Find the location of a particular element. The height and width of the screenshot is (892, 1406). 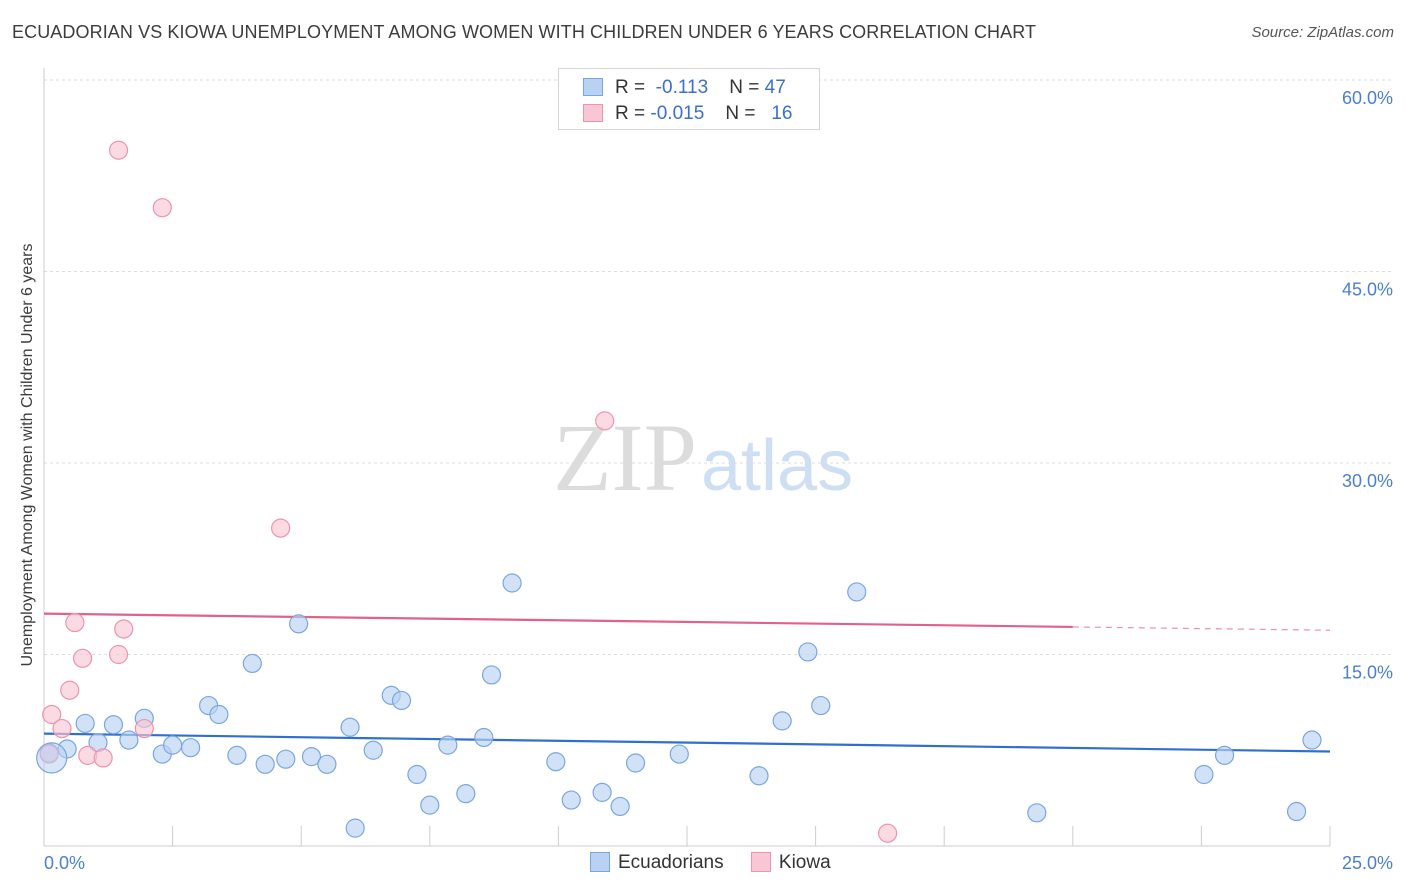

legend-label-ecuadorians: Ecuadorians is located at coordinates (671, 862).